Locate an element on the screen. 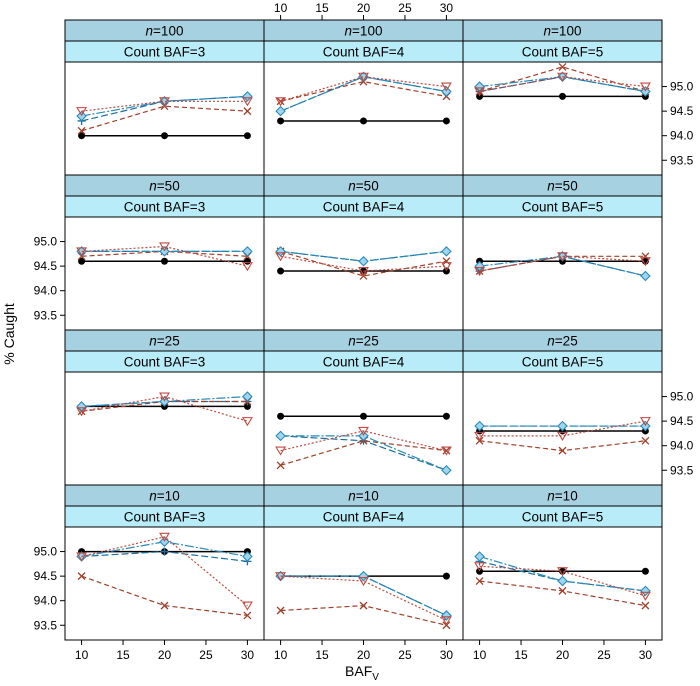 The height and width of the screenshot is (686, 700). y-axis-title: % Caught is located at coordinates (9, 334).